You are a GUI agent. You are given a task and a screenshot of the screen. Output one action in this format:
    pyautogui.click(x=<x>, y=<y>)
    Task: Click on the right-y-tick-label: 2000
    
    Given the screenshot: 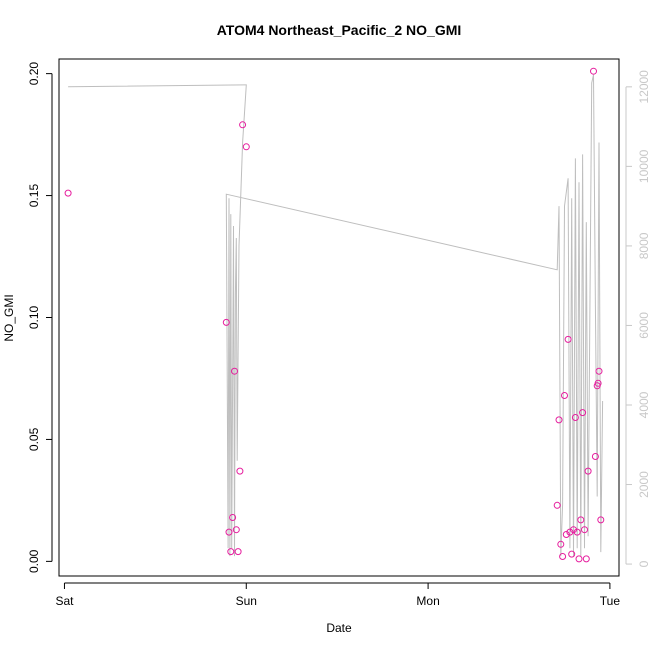 What is the action you would take?
    pyautogui.click(x=643, y=484)
    